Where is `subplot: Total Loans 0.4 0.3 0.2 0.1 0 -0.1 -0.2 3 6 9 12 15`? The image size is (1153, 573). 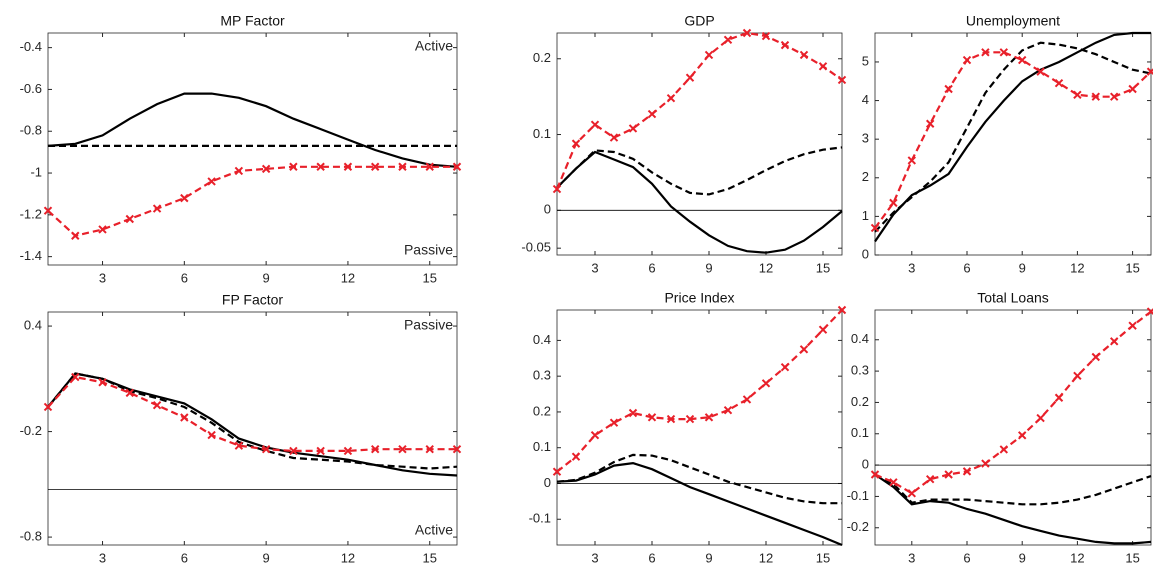 subplot: Total Loans 0.4 0.3 0.2 0.1 0 -0.1 -0.2 3 6 9 12 15 is located at coordinates (1000, 427).